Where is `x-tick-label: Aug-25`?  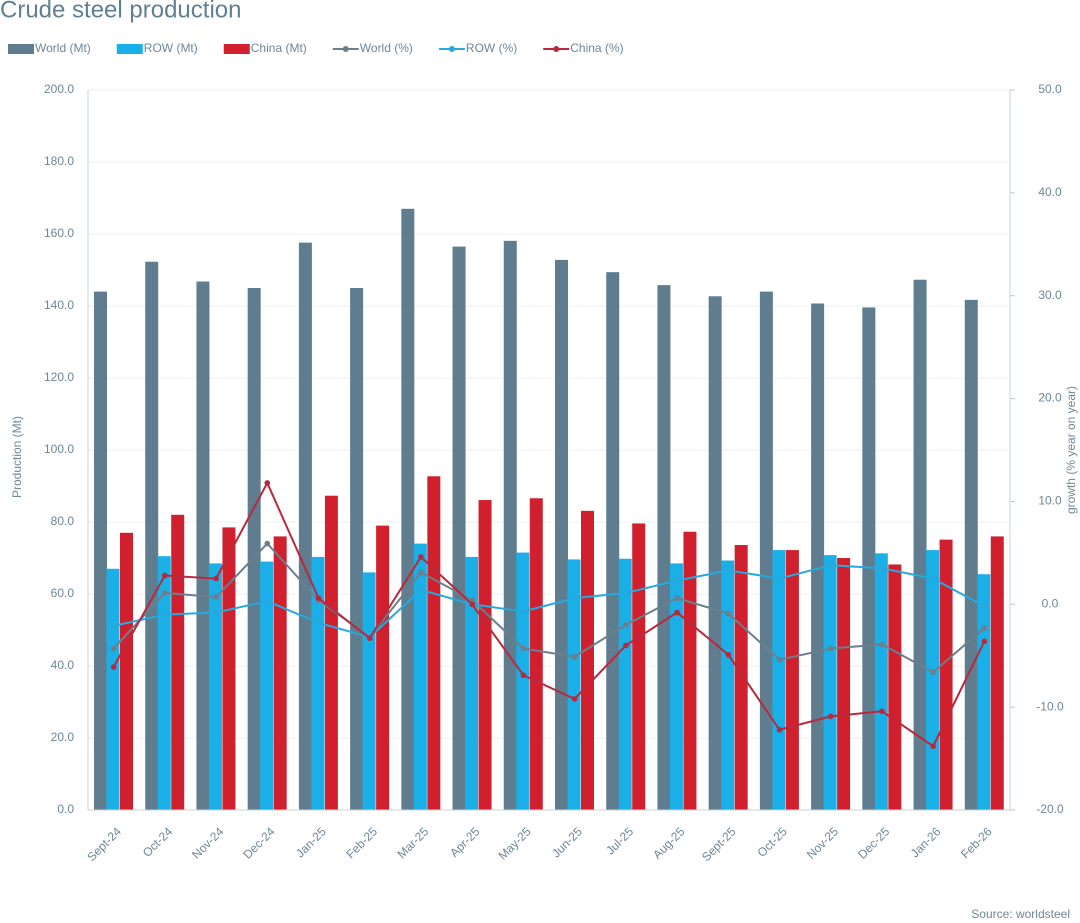
x-tick-label: Aug-25 is located at coordinates (668, 842).